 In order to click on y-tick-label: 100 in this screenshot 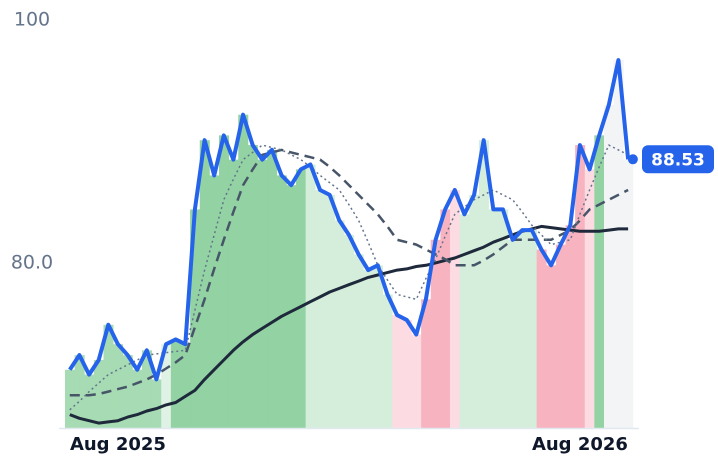, I will do `click(32, 20)`.